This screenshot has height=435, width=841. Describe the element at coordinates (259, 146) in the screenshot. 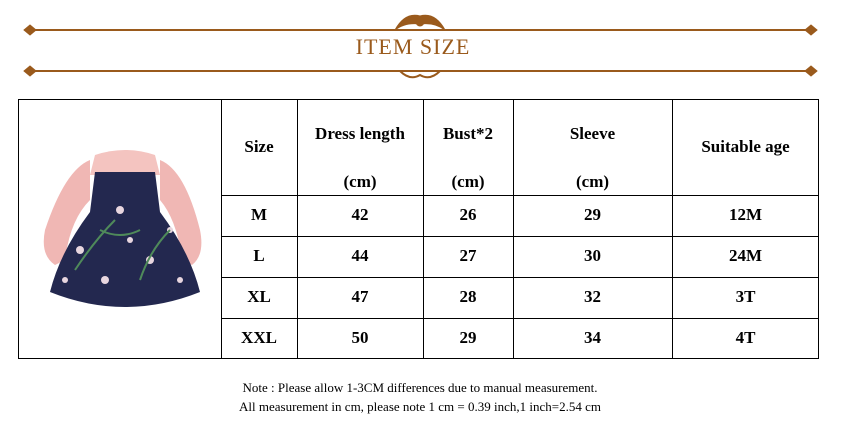

I see `column-header: Size` at that location.